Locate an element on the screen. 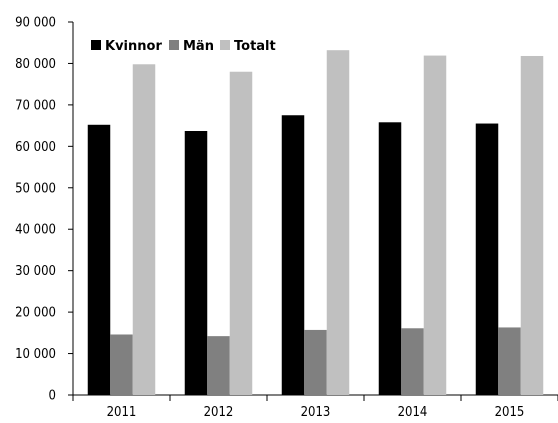 The image size is (558, 423). y-tick-label: 10 000 is located at coordinates (35, 354).